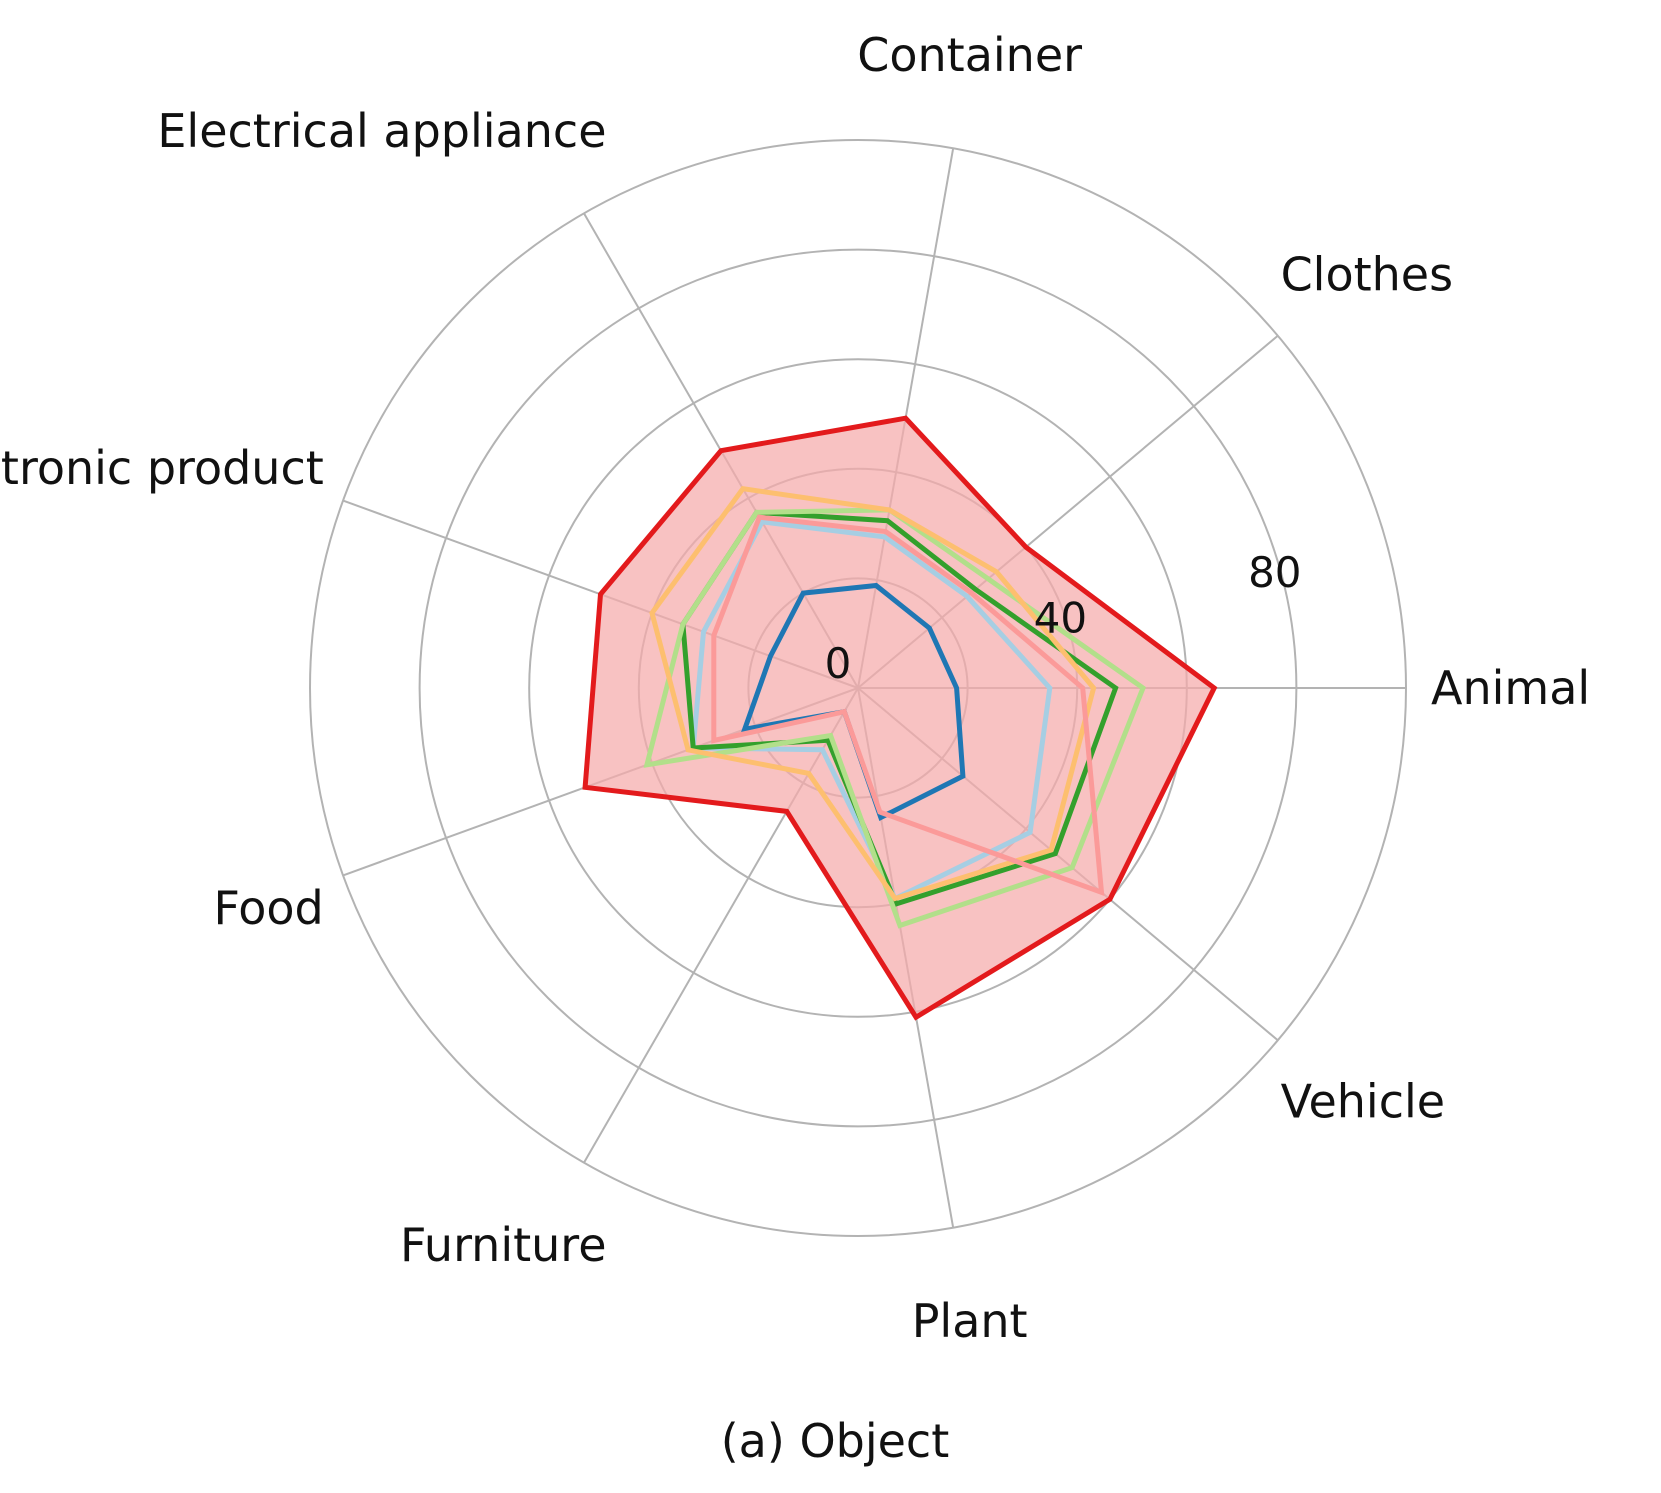 The image size is (1661, 1493). What do you see at coordinates (1367, 275) in the screenshot?
I see `category-label: Clothes` at bounding box center [1367, 275].